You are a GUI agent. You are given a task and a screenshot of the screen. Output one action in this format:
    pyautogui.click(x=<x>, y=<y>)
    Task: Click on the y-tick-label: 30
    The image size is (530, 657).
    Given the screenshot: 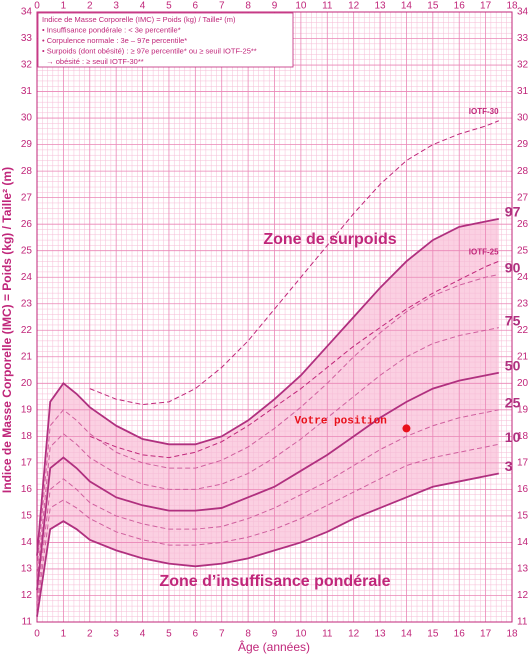 What is the action you would take?
    pyautogui.click(x=27, y=118)
    